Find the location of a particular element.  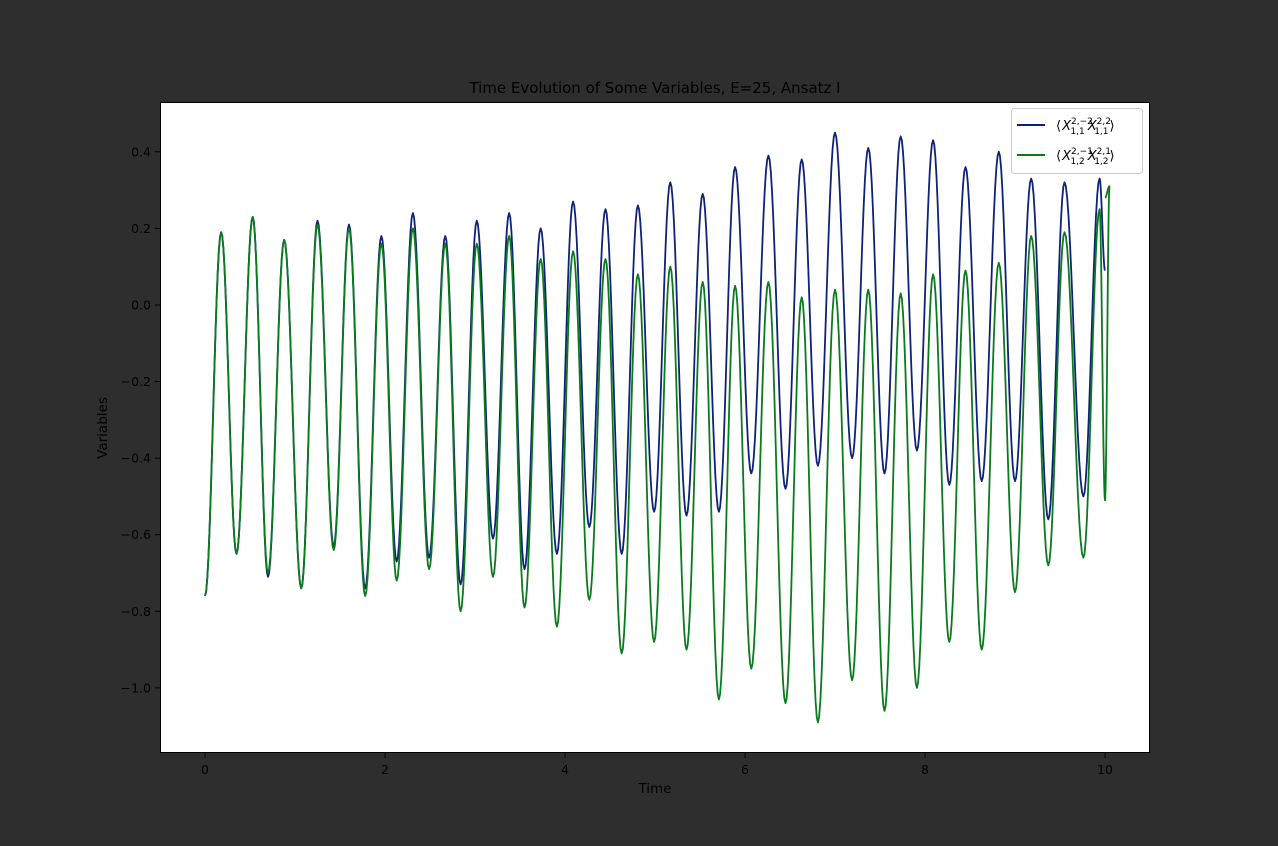

y-tick-label: 0.0 is located at coordinates (141, 304).